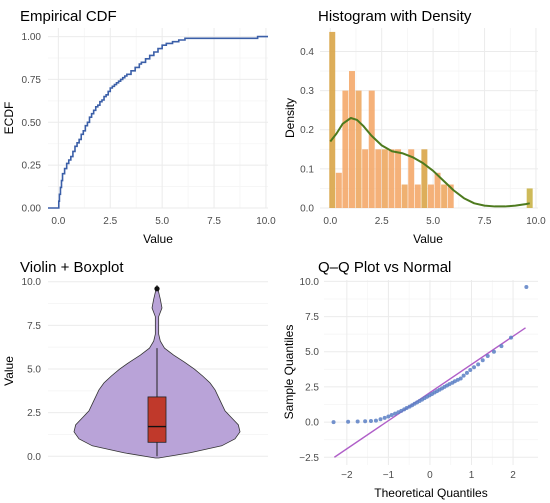 This screenshot has width=550, height=503. Describe the element at coordinates (347, 475) in the screenshot. I see `qq-x-tick-label: −2` at that location.